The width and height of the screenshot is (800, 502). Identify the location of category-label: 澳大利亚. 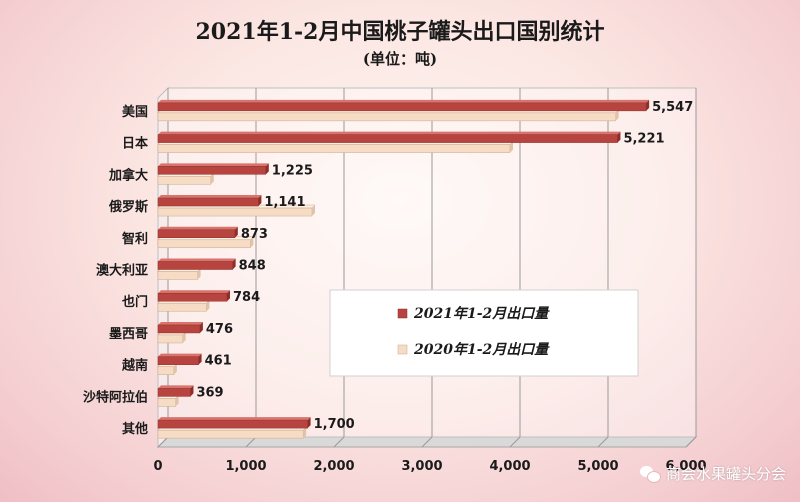
(122, 271).